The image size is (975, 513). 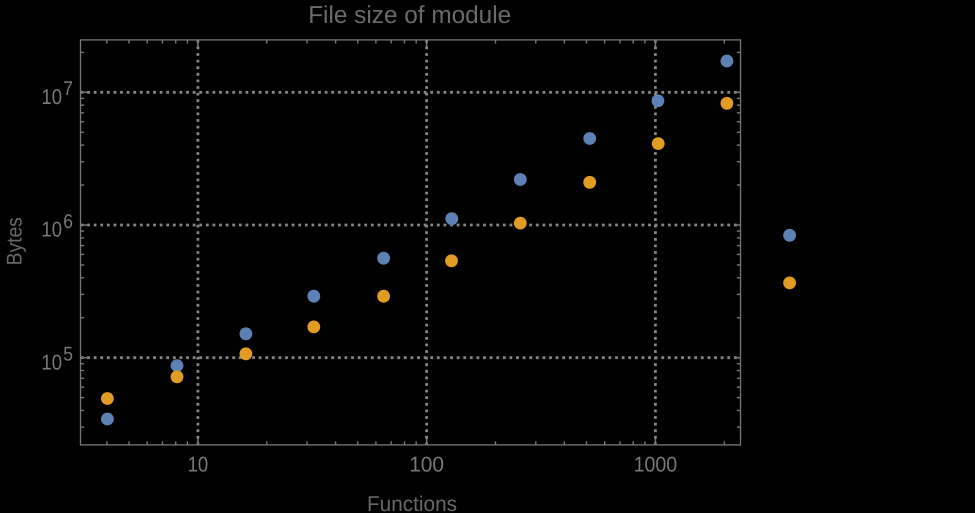 I want to click on svg-text: File size of module, so click(x=409, y=15).